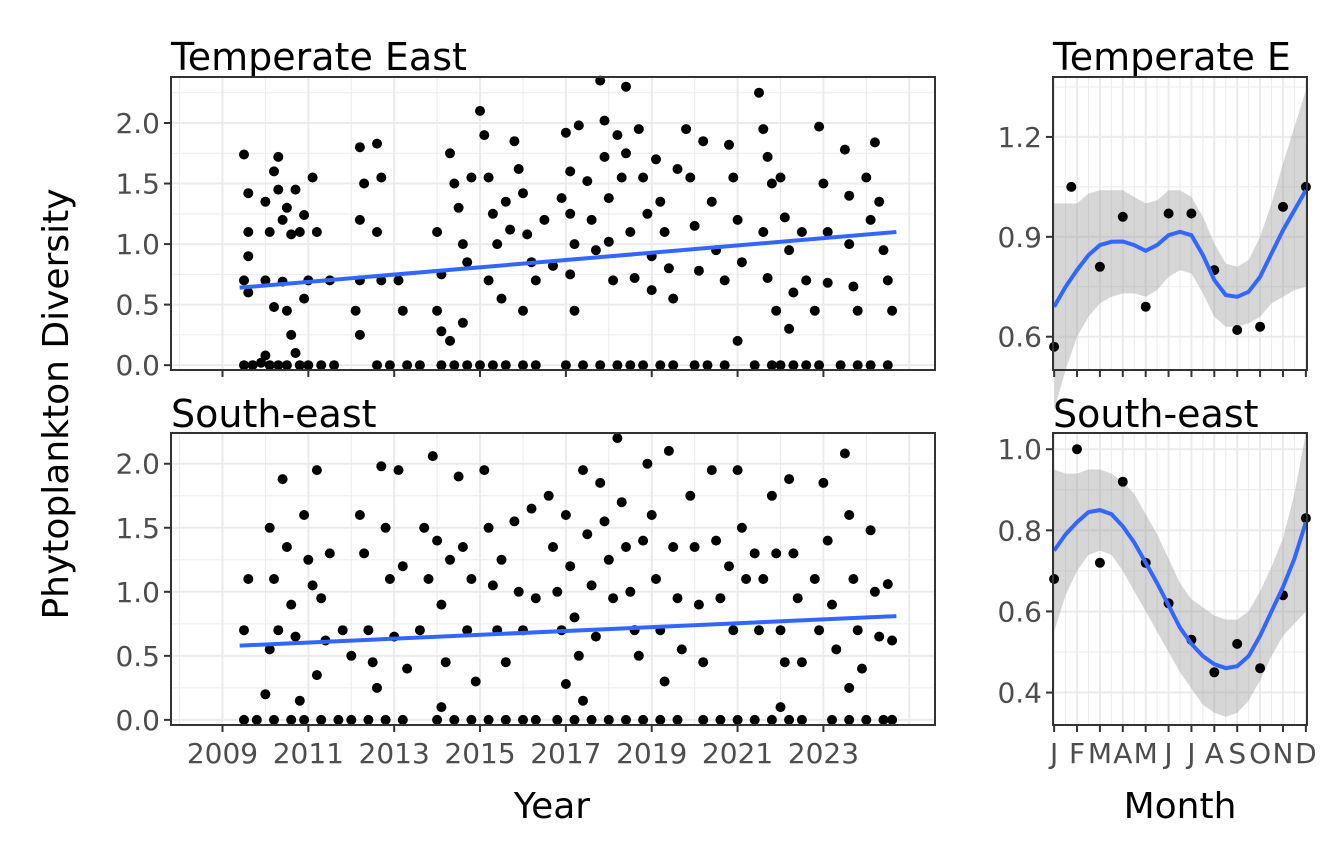 The width and height of the screenshot is (1344, 865). What do you see at coordinates (523, 373) in the screenshot?
I see `x-axis` at bounding box center [523, 373].